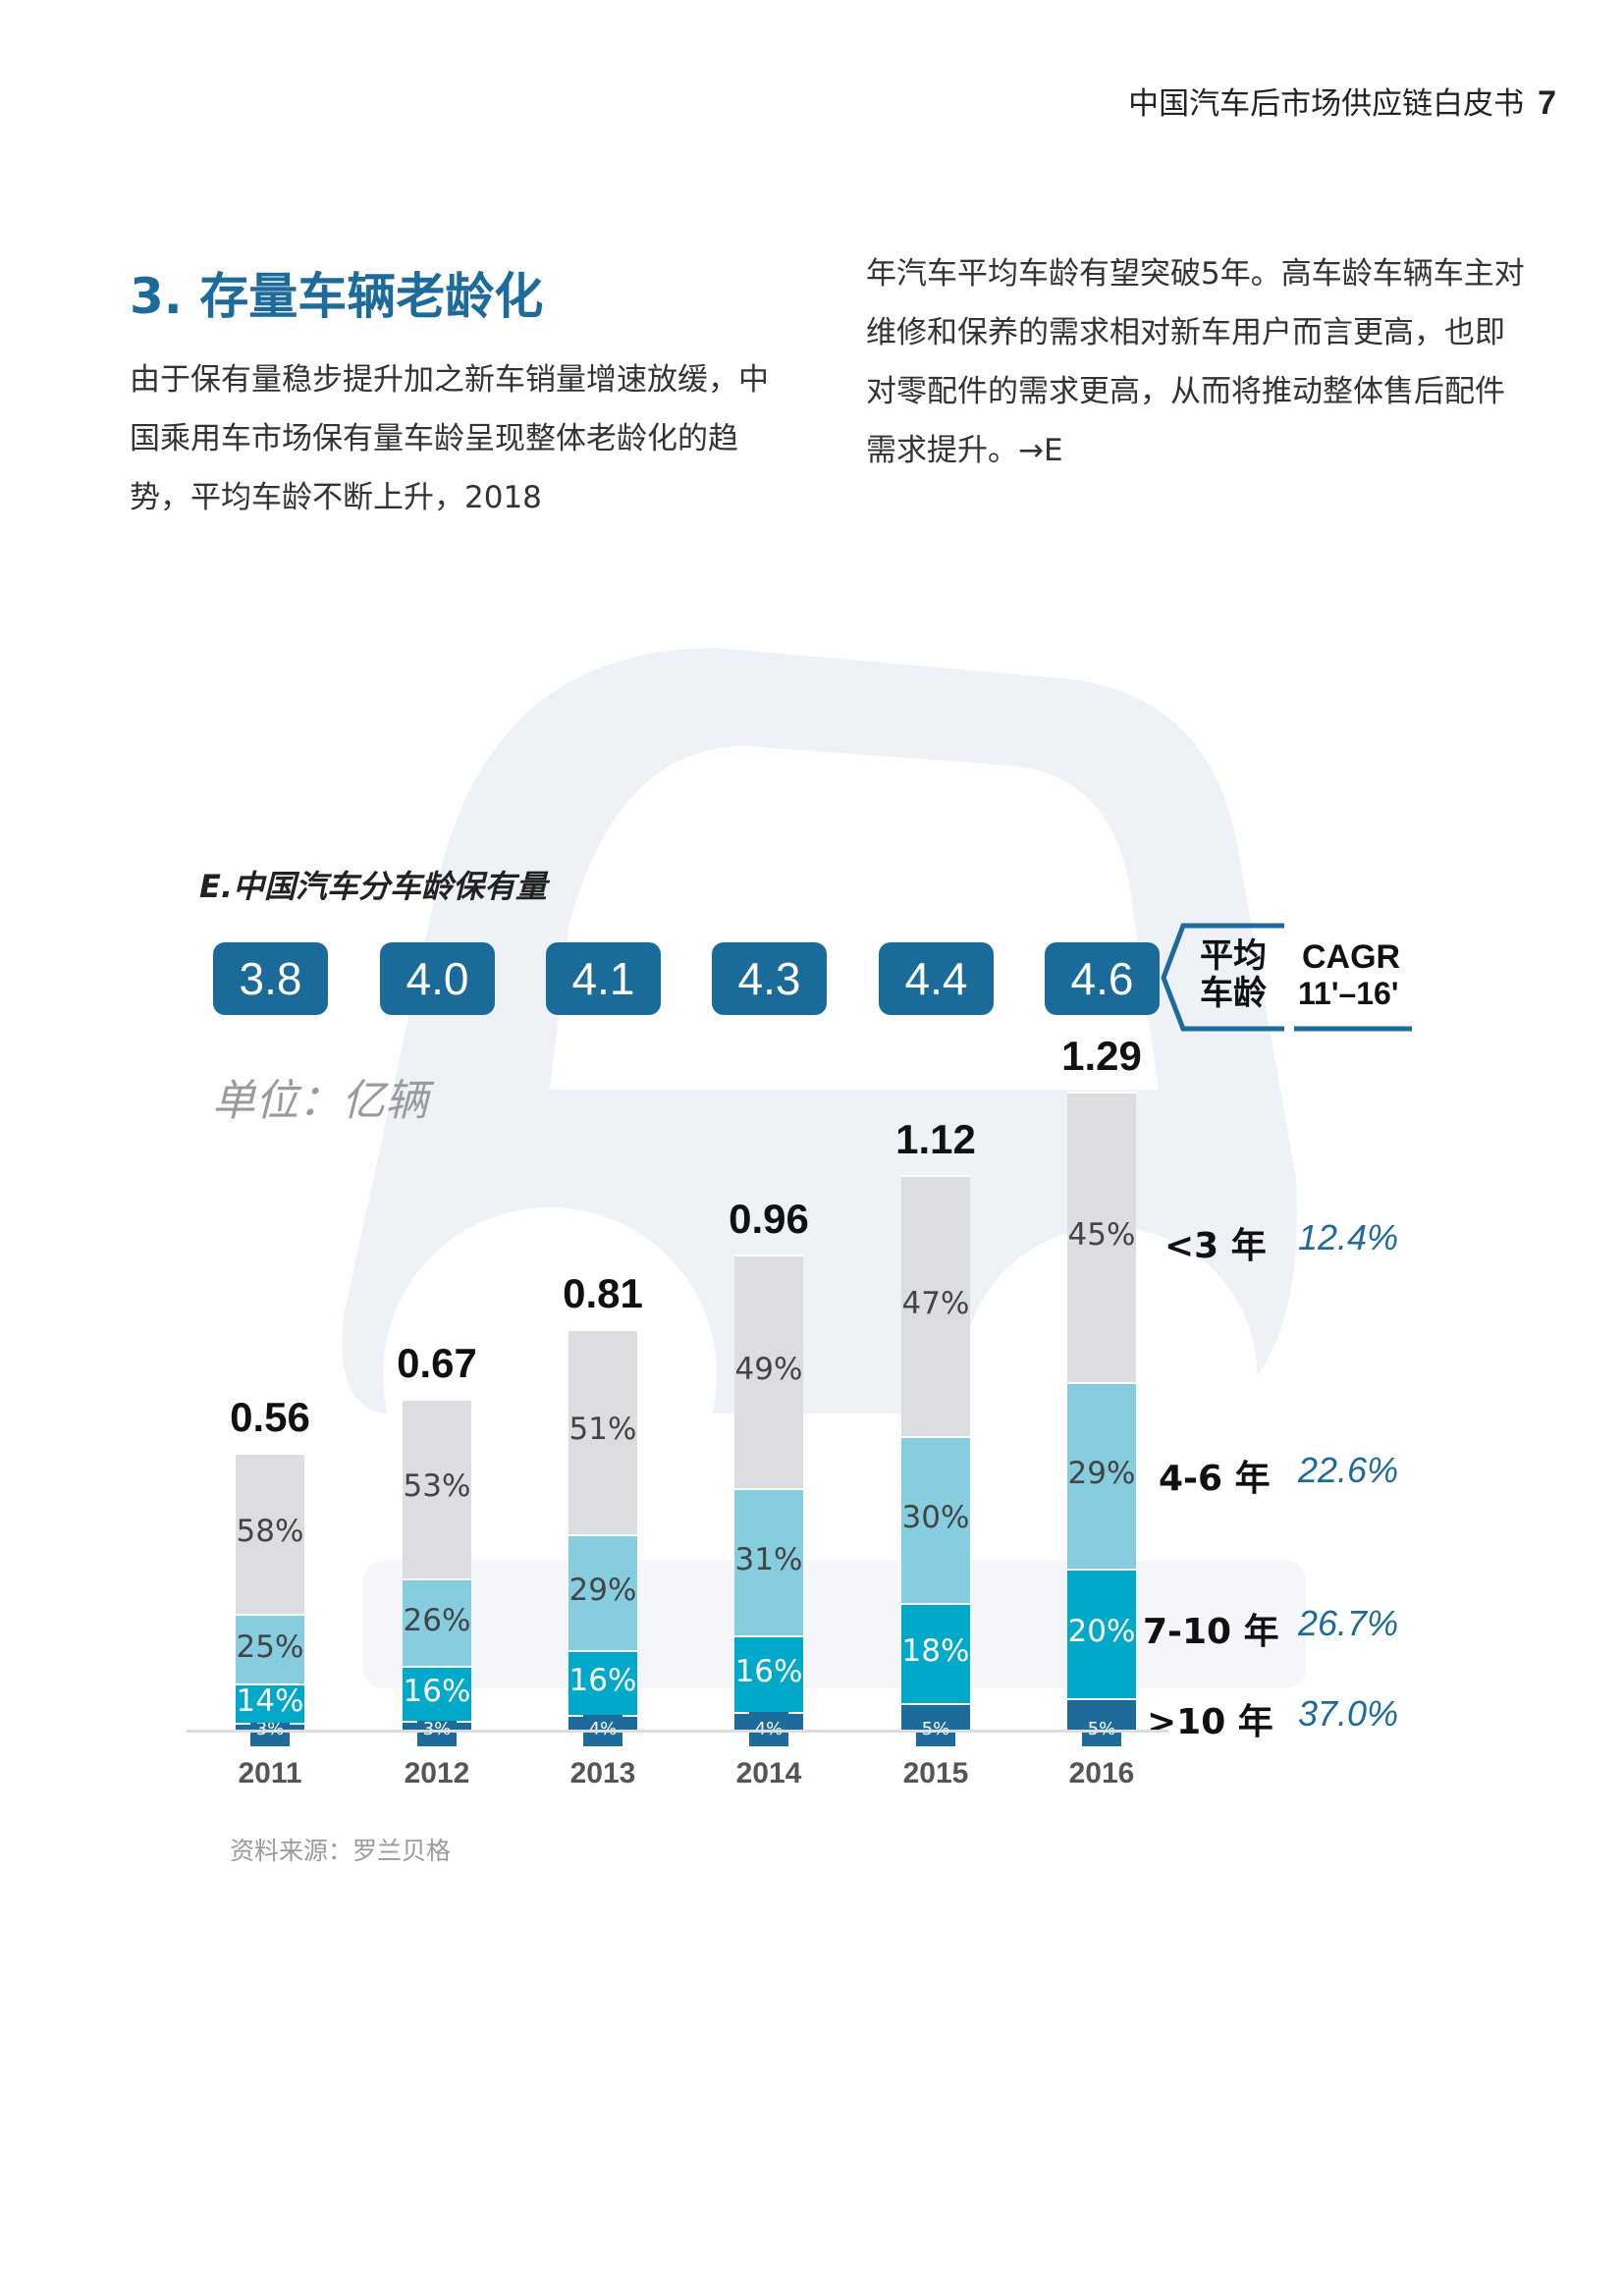  I want to click on legend-label: >10 年, so click(1210, 1722).